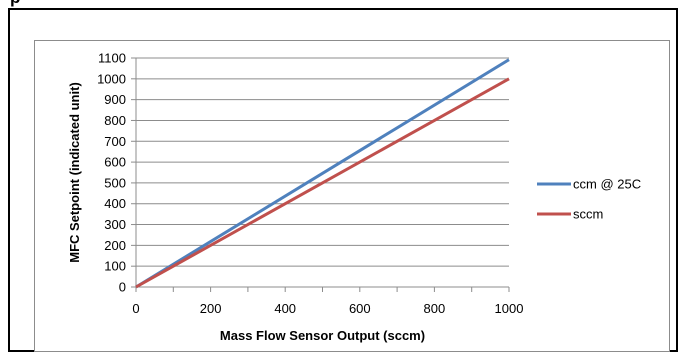  What do you see at coordinates (115, 99) in the screenshot?
I see `y-tick-label: 900` at bounding box center [115, 99].